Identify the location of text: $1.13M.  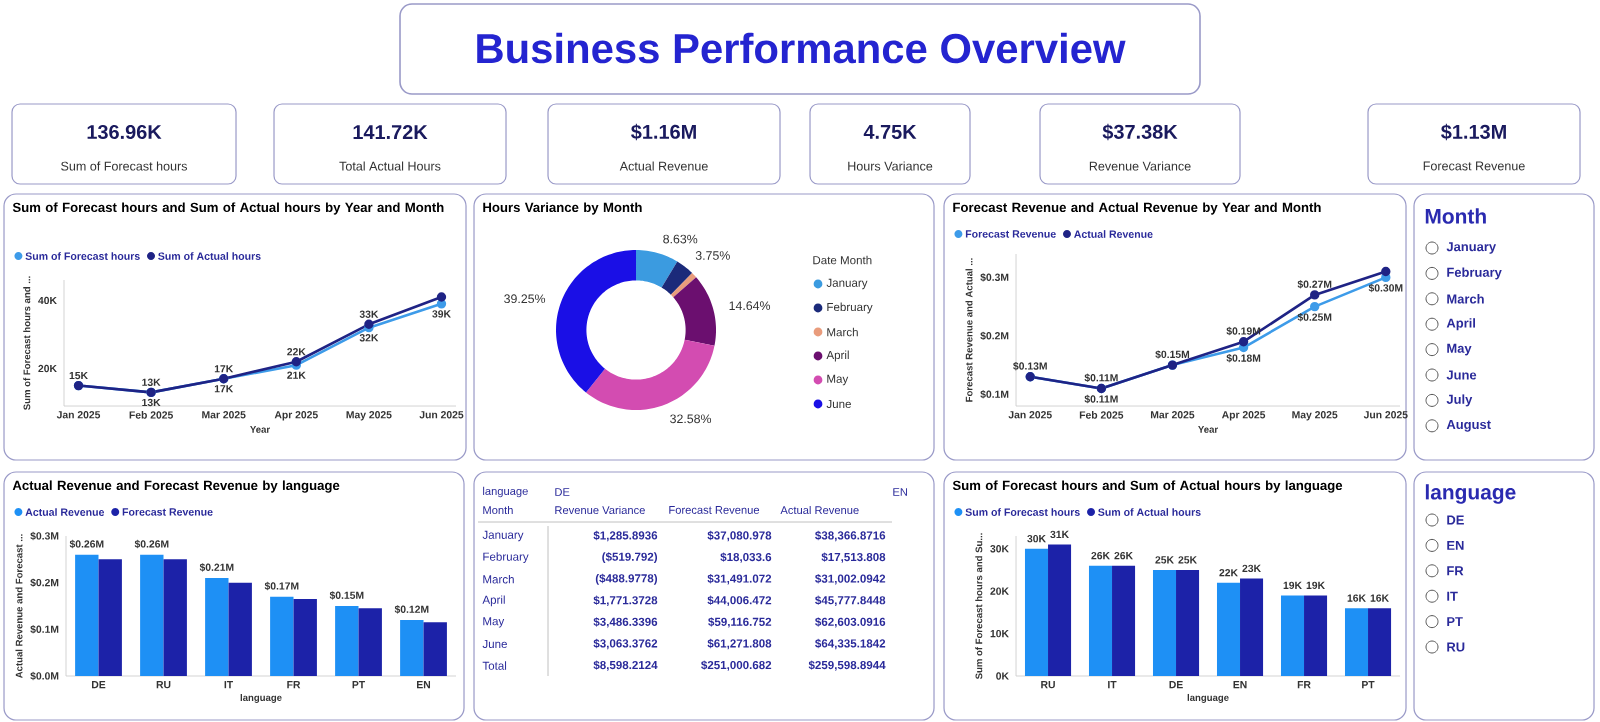
(1473, 132).